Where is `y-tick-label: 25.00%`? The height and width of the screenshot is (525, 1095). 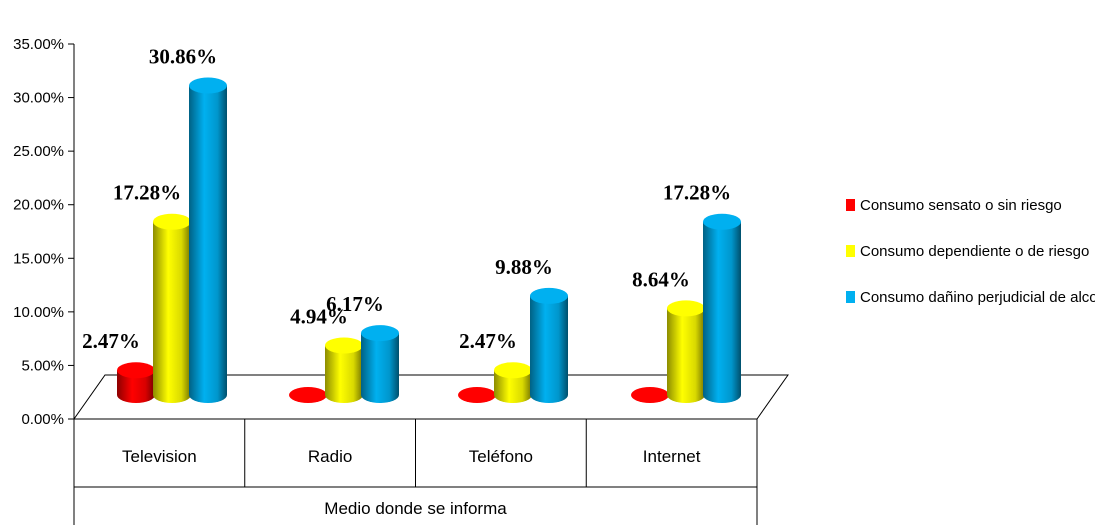 y-tick-label: 25.00% is located at coordinates (38, 151).